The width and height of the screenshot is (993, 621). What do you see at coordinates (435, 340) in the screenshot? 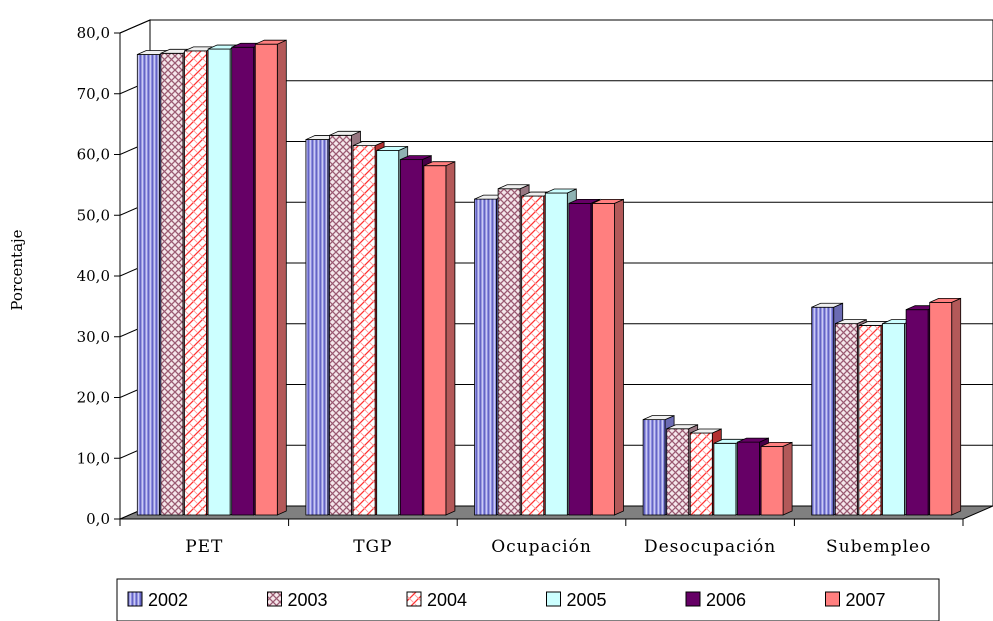
I see `bar-TGP-2007` at bounding box center [435, 340].